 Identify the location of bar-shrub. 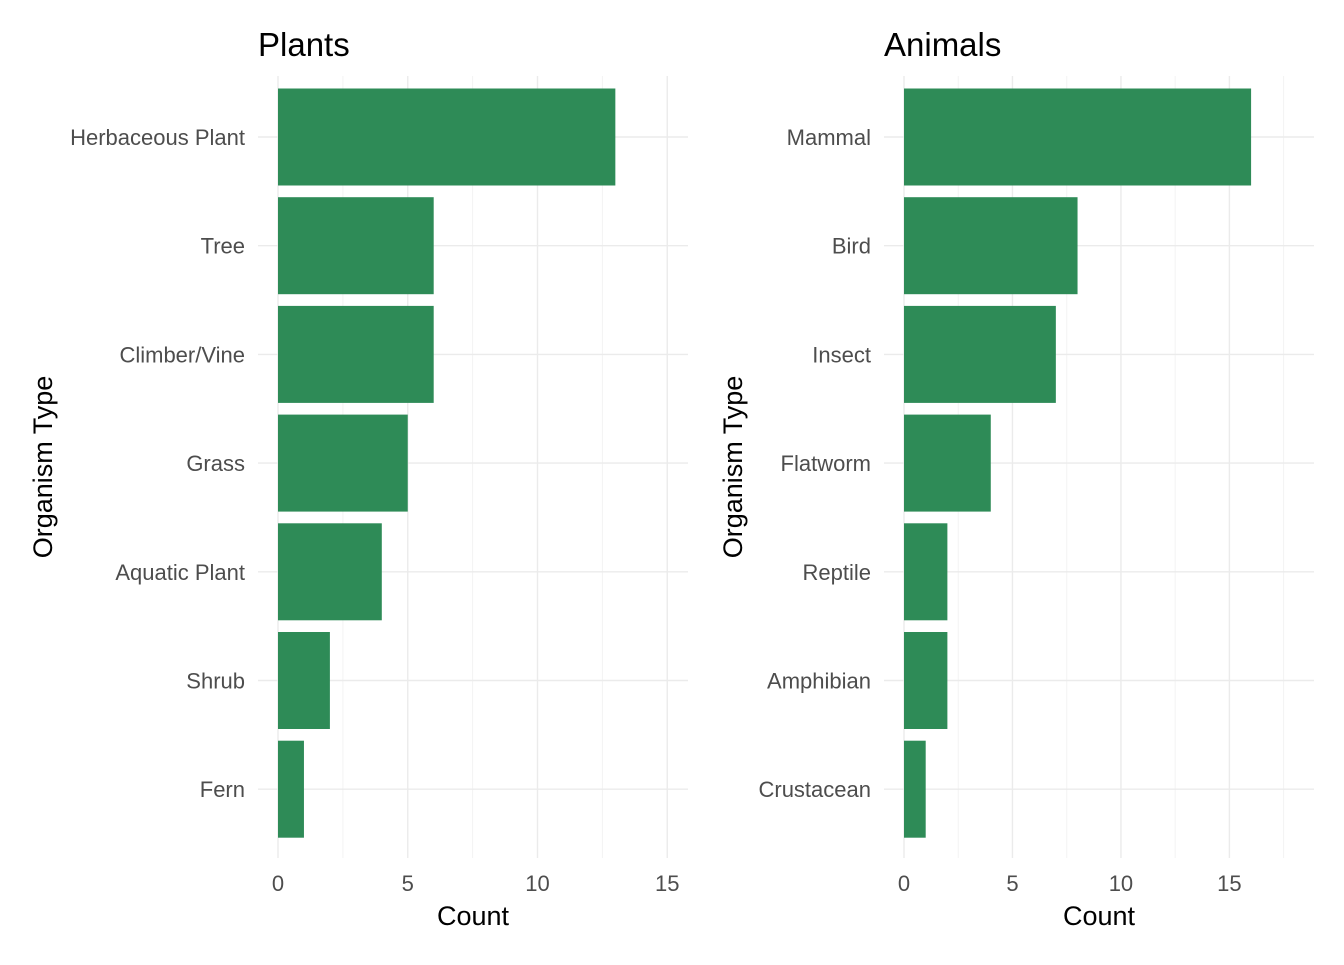
(304, 680).